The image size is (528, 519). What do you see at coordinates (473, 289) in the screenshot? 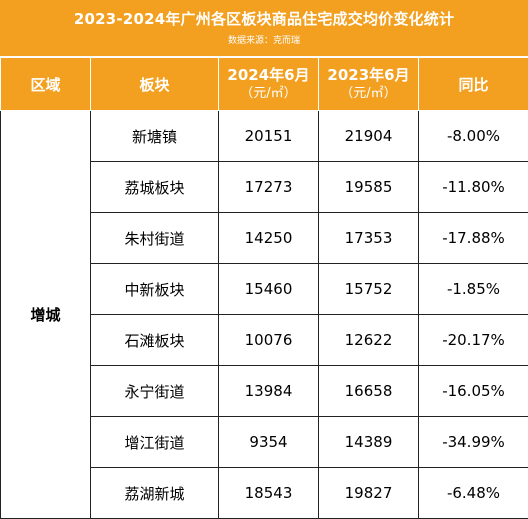
I see `yoy-cell: -1.85%` at bounding box center [473, 289].